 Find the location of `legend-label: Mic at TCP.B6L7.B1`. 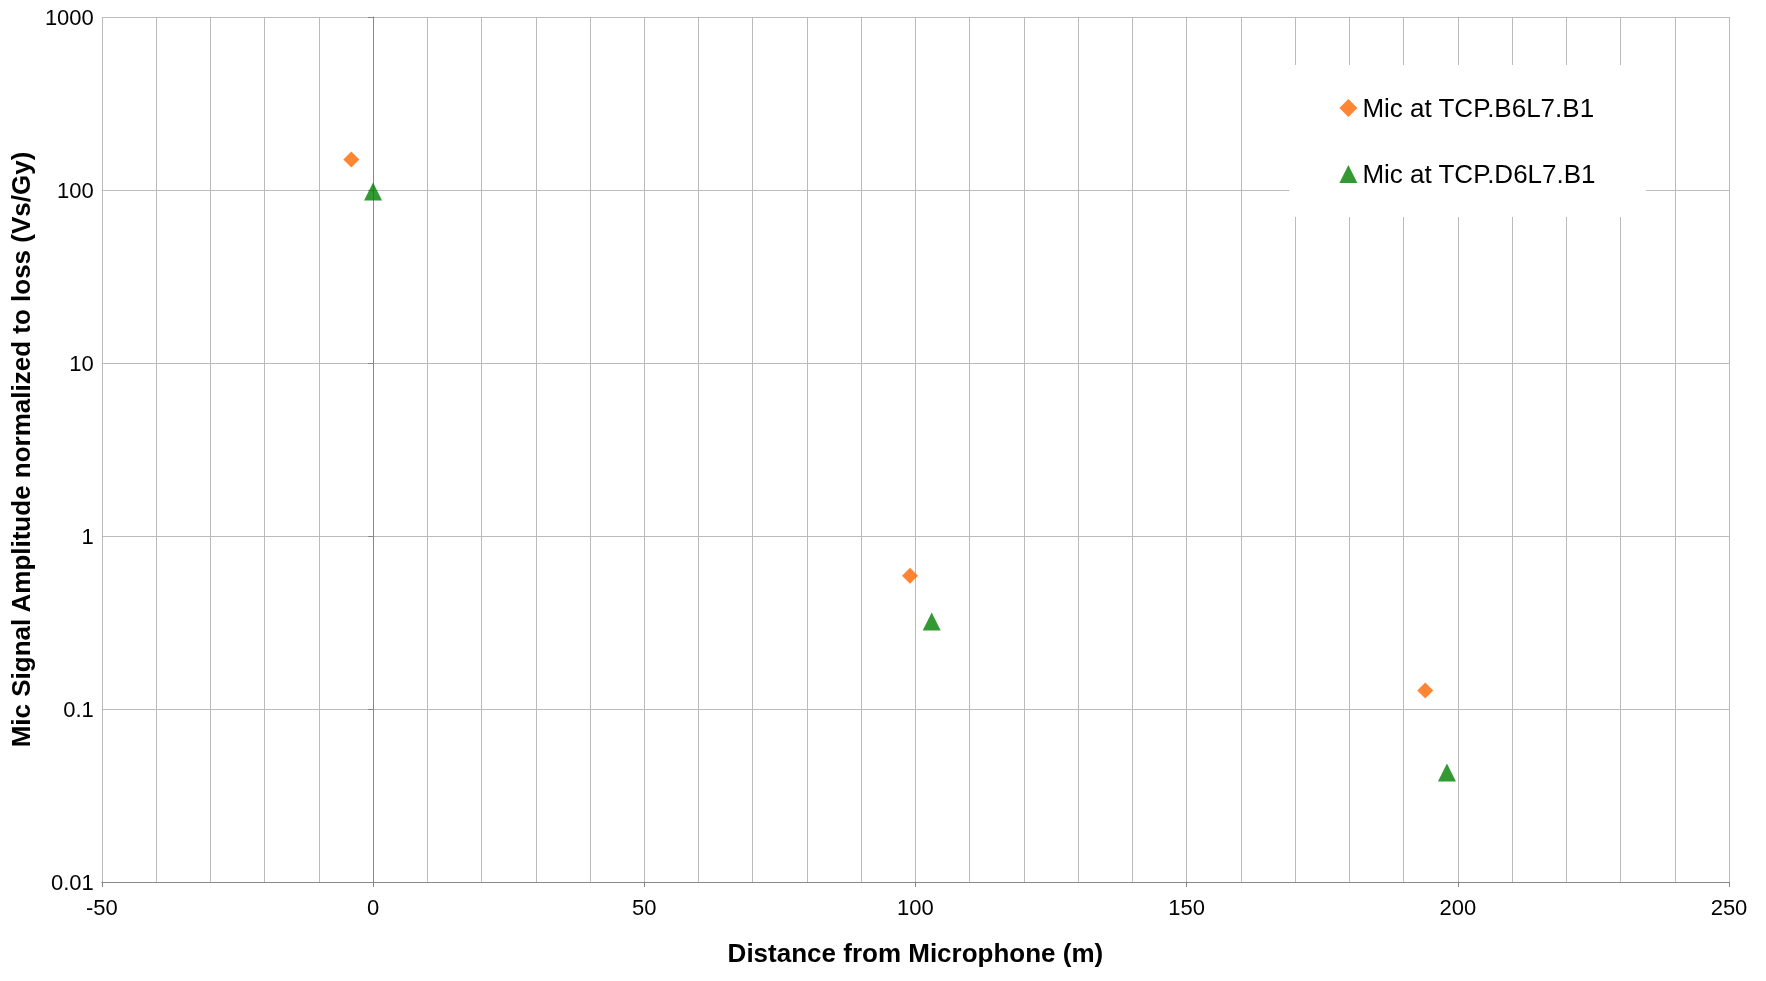

legend-label: Mic at TCP.B6L7.B1 is located at coordinates (1478, 108).